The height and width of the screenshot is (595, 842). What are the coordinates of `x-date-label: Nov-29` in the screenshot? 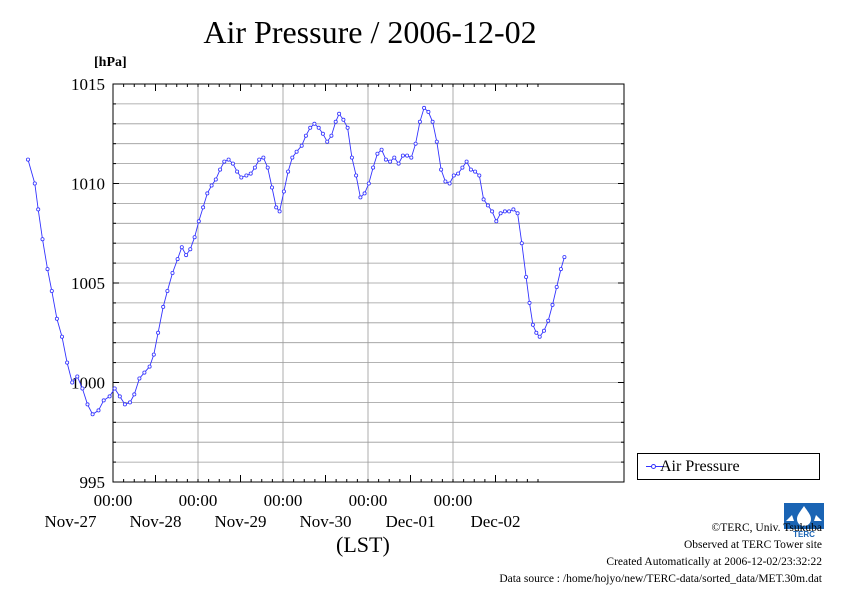 It's located at (241, 521).